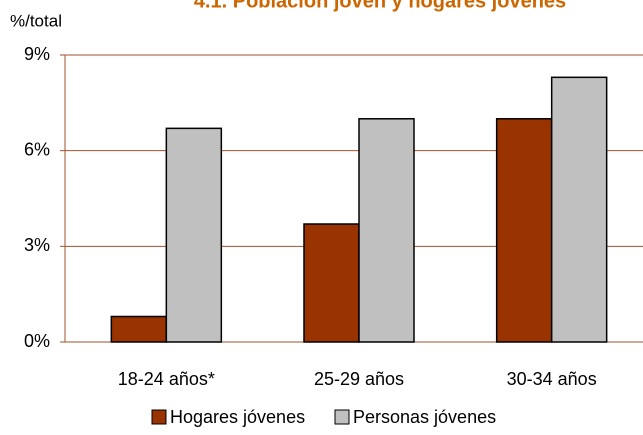  Describe the element at coordinates (424, 417) in the screenshot. I see `legend-label: Personas jóvenes` at that location.